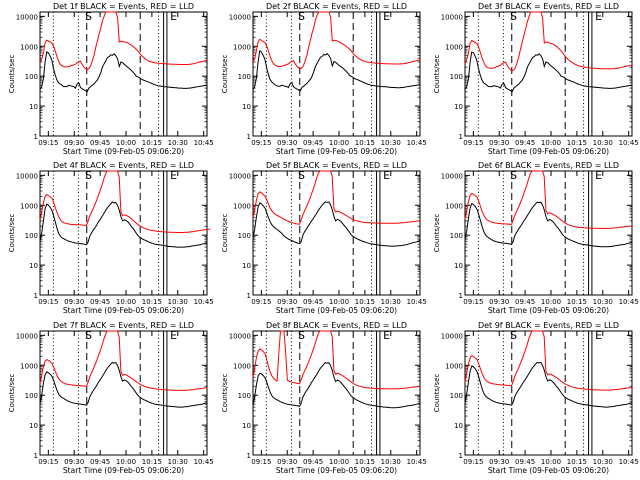 Image resolution: width=640 pixels, height=480 pixels. I want to click on panel-title: Det 1f BLACK = Events, RED = LLD, so click(123, 6).